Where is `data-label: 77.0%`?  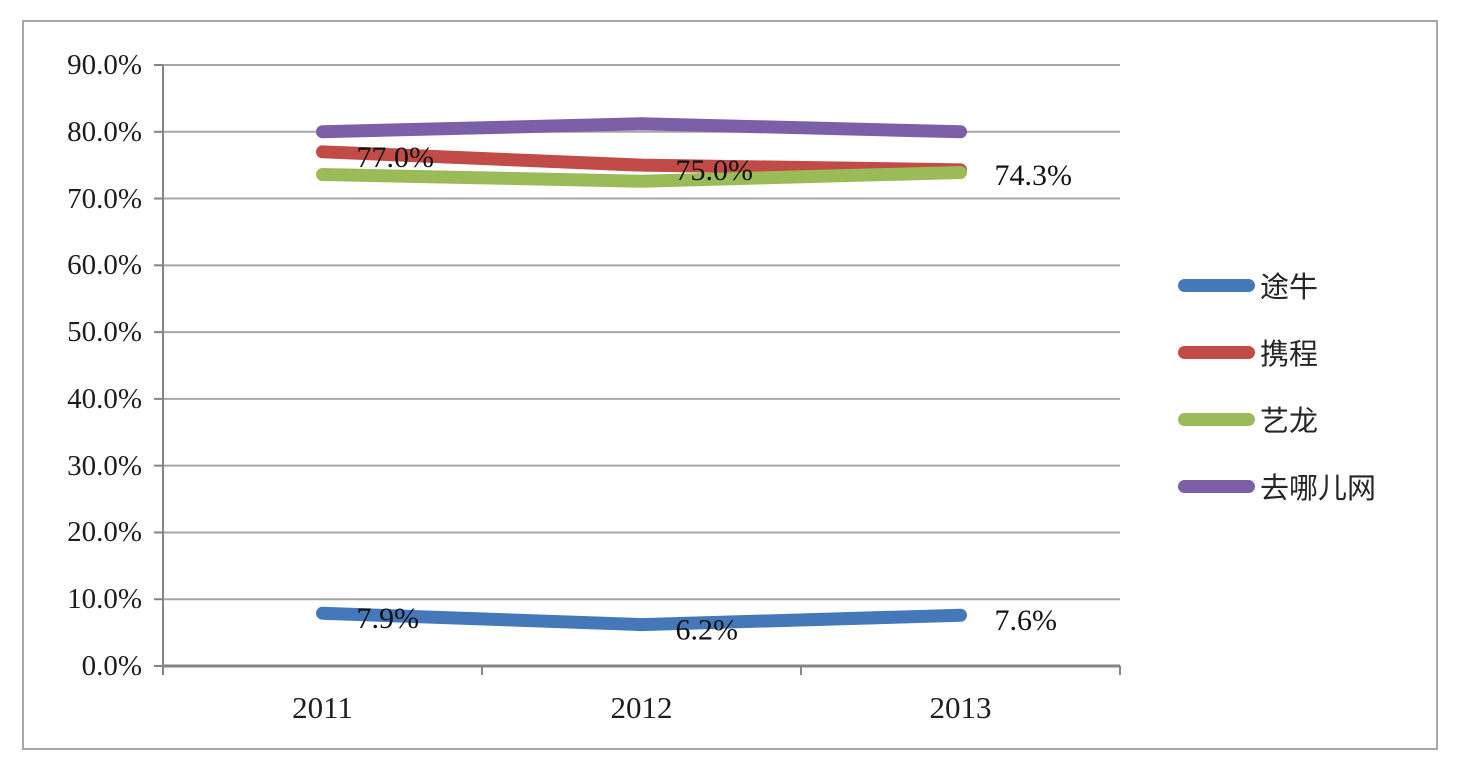 data-label: 77.0% is located at coordinates (396, 157).